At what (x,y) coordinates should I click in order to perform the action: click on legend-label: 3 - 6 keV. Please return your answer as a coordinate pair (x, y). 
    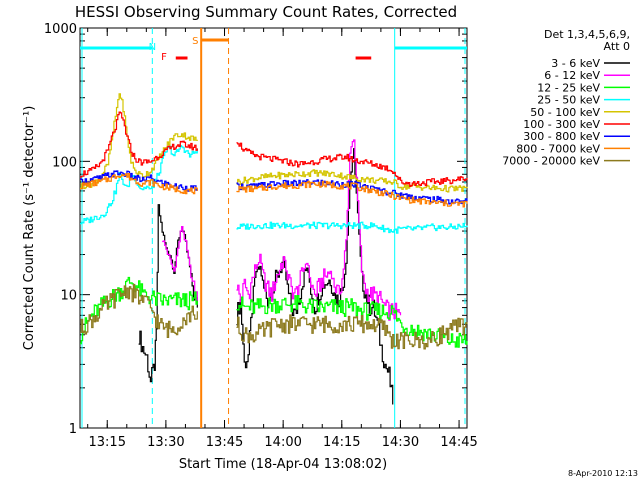
    Looking at the image, I should click on (575, 63).